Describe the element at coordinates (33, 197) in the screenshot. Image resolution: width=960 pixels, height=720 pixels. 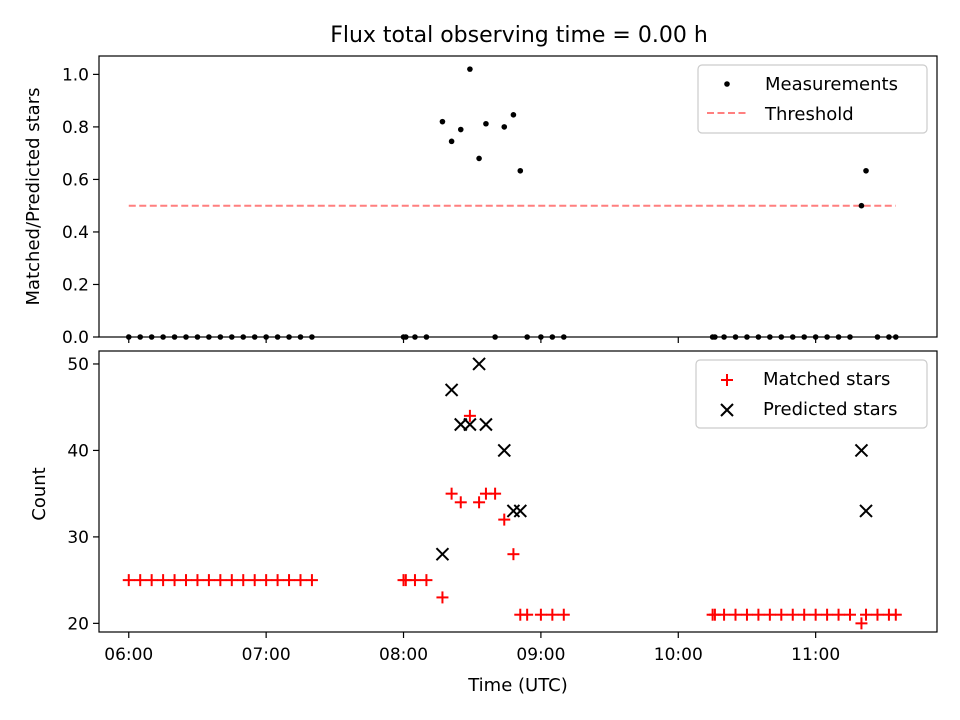
I see `ratio-y-axis-label: Matched/Predicted stars` at that location.